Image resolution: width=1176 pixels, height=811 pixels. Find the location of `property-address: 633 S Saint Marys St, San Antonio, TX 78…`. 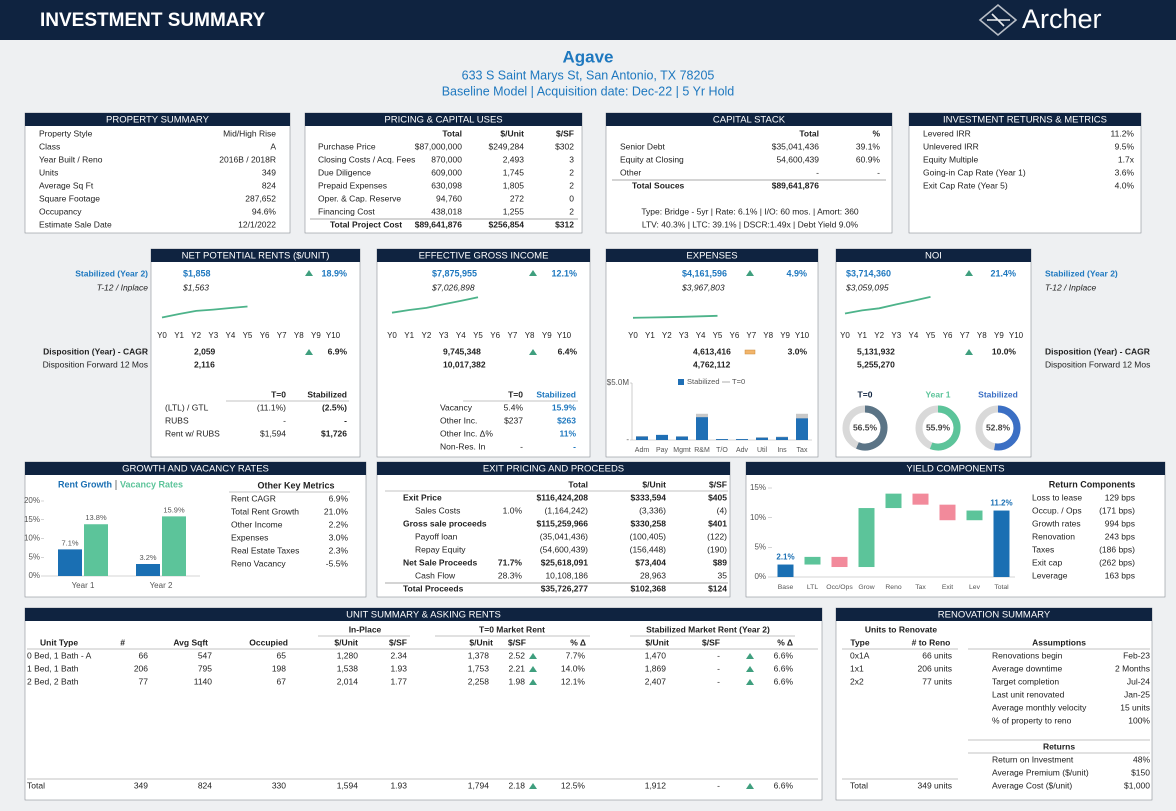

property-address: 633 S Saint Marys St, San Antonio, TX 78… is located at coordinates (588, 75).